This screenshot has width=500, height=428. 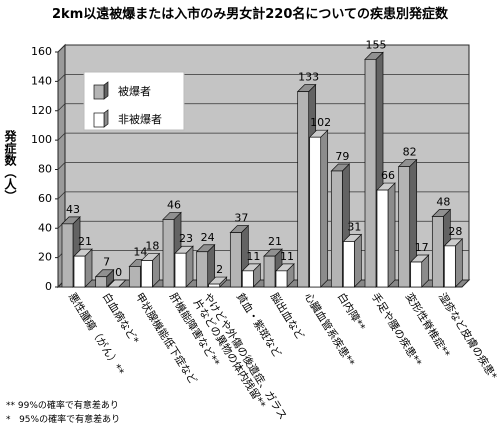 I want to click on data-label: 23, so click(x=186, y=238).